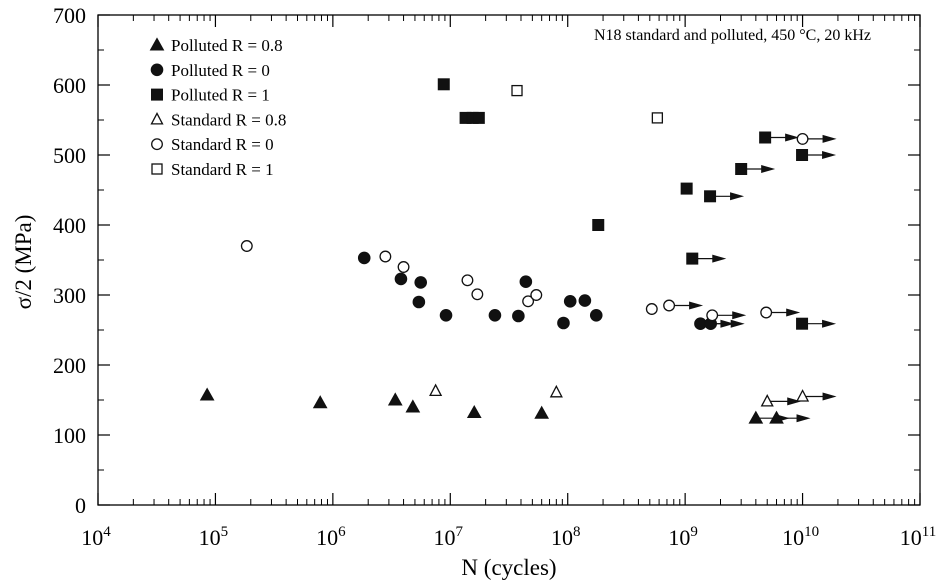 This screenshot has height=582, width=942. I want to click on x-tick-label: 10⁷, so click(449, 537).